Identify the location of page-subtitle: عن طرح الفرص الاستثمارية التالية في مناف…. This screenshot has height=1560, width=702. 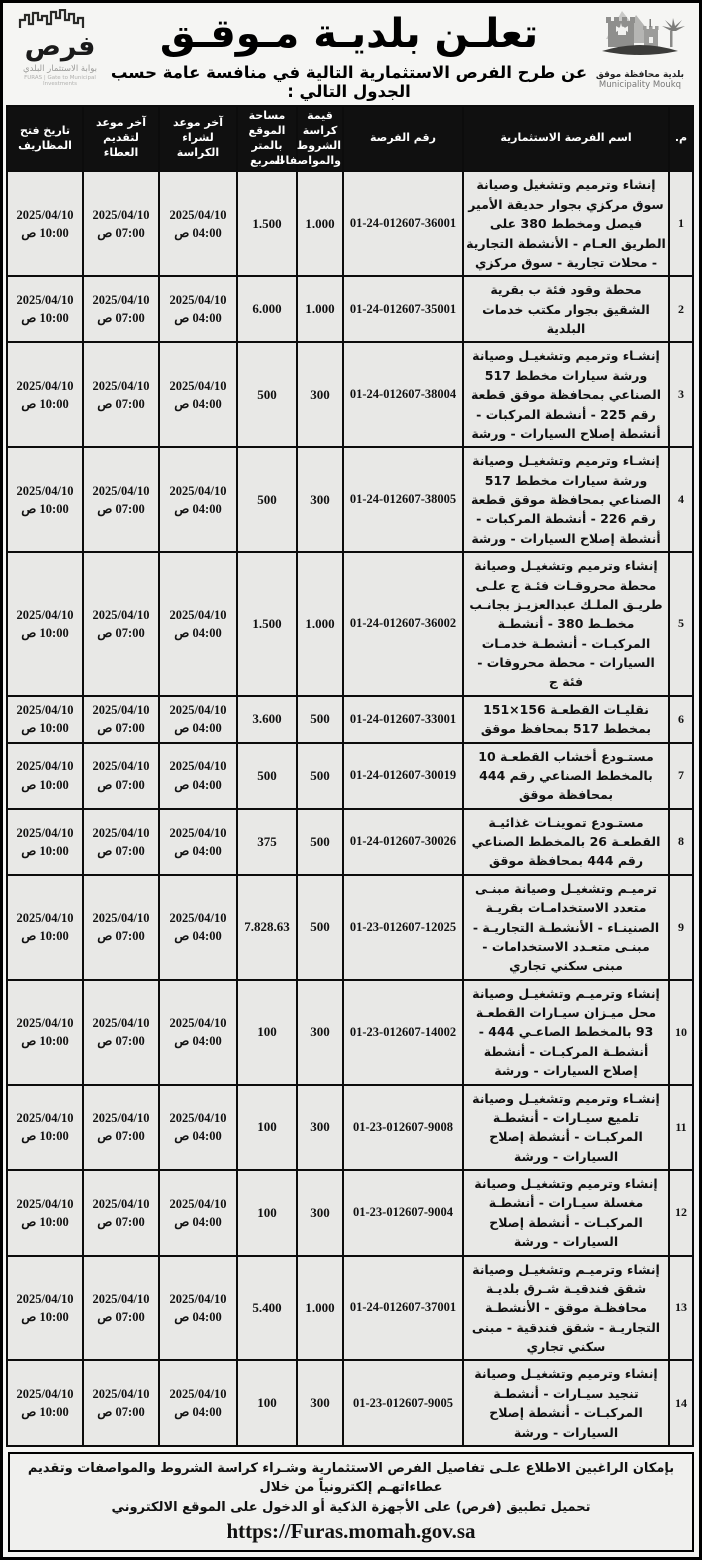
(349, 82).